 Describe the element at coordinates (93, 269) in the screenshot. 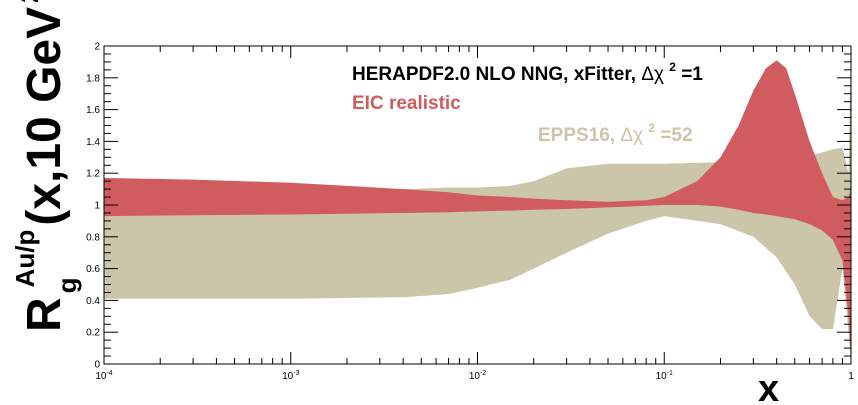

I see `y-tick-label: 0.6` at that location.